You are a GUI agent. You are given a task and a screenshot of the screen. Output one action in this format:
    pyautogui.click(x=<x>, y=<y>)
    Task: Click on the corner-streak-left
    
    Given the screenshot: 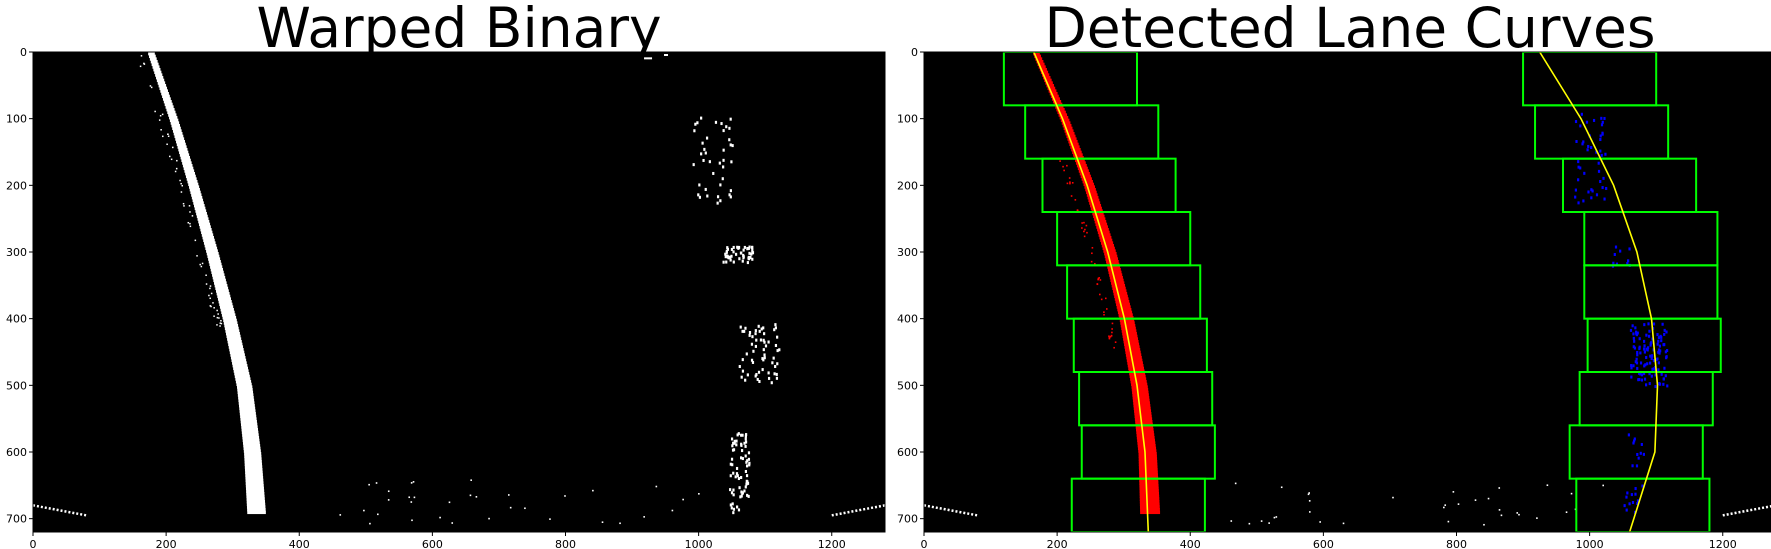 What is the action you would take?
    pyautogui.click(x=951, y=510)
    